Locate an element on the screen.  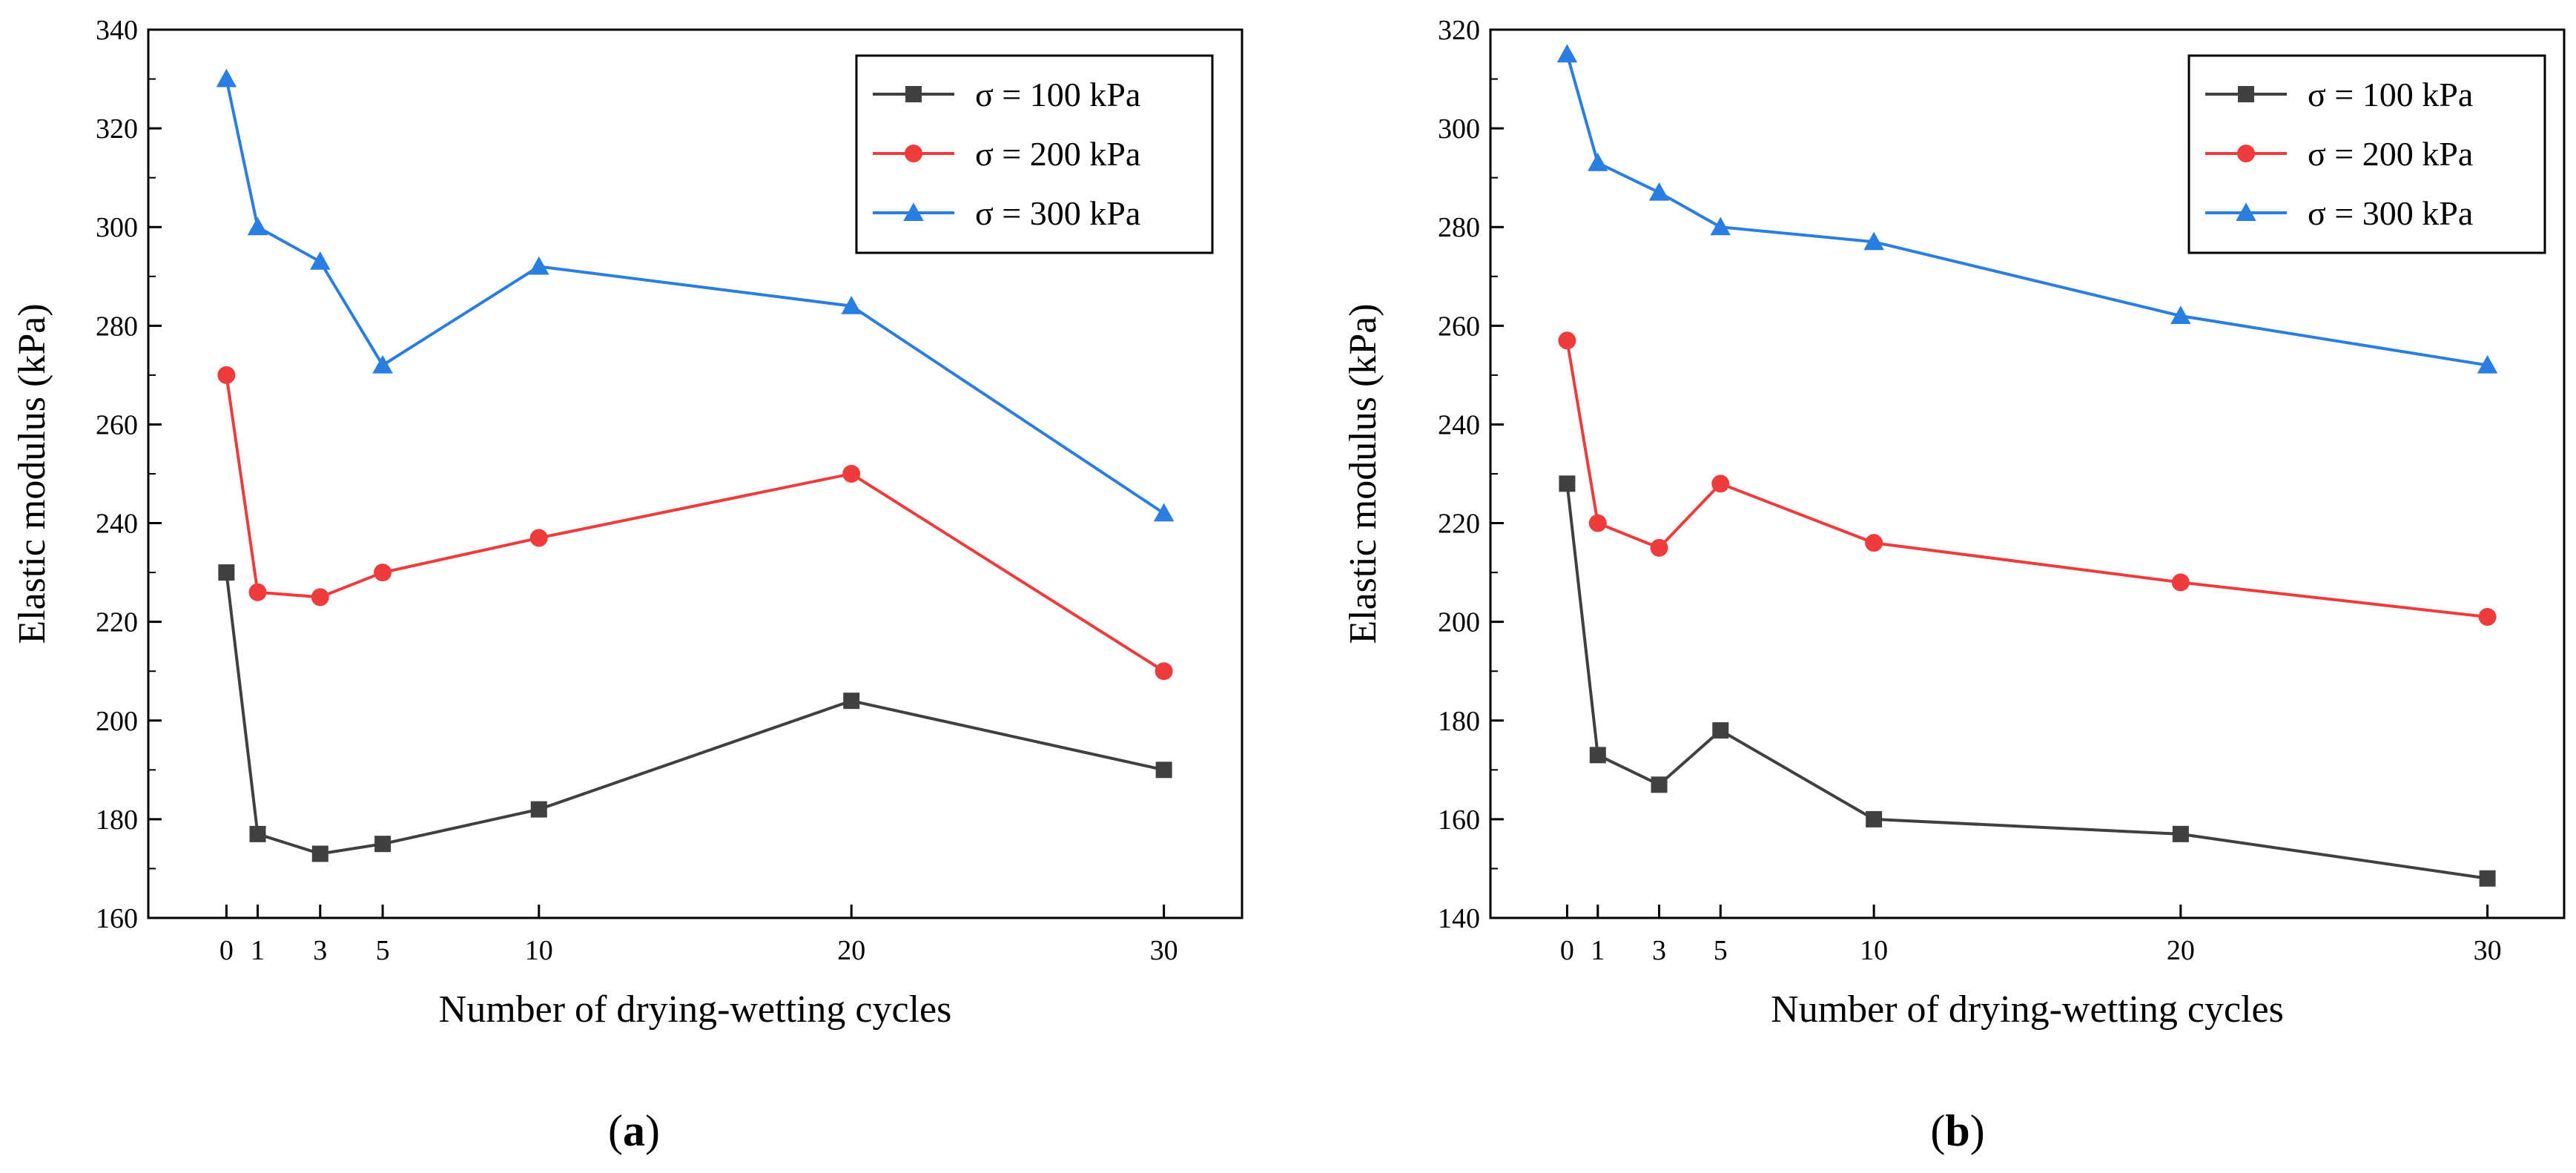
y-tick-label: 140 is located at coordinates (1459, 918).